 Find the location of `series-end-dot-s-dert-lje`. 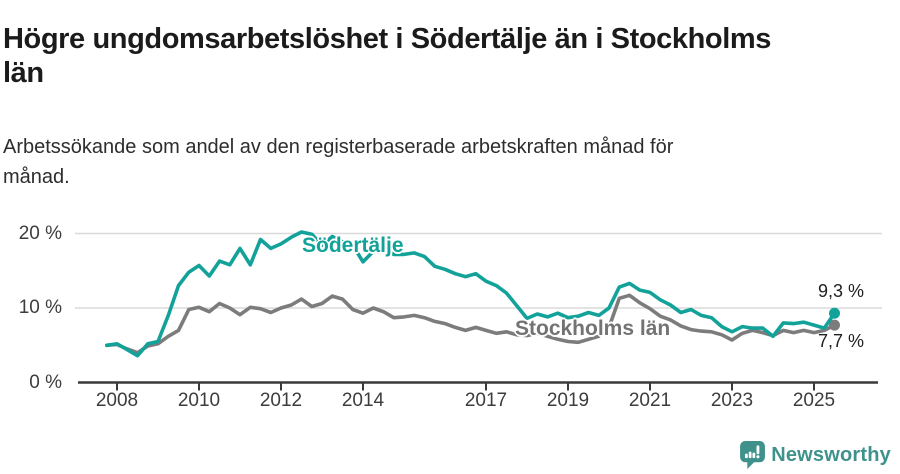

series-end-dot-s-dert-lje is located at coordinates (834, 313).